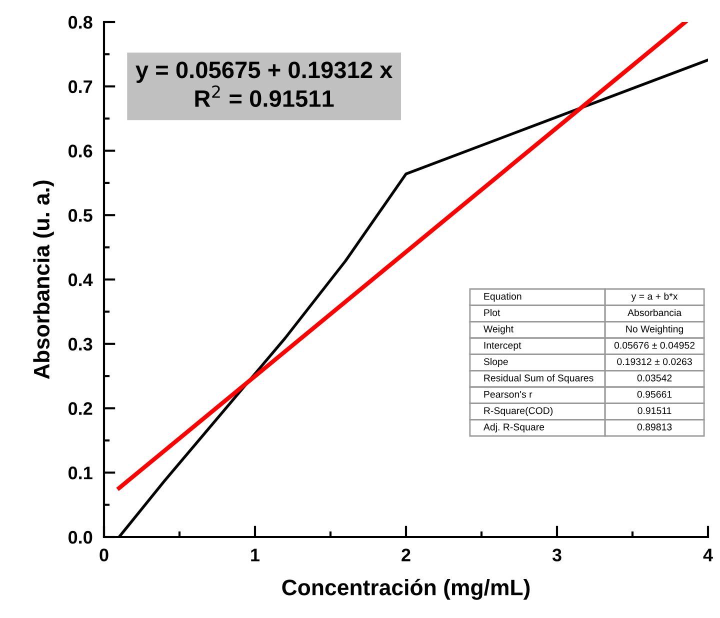 The image size is (720, 618). What do you see at coordinates (80, 151) in the screenshot?
I see `y-tick-label: 0.6` at bounding box center [80, 151].